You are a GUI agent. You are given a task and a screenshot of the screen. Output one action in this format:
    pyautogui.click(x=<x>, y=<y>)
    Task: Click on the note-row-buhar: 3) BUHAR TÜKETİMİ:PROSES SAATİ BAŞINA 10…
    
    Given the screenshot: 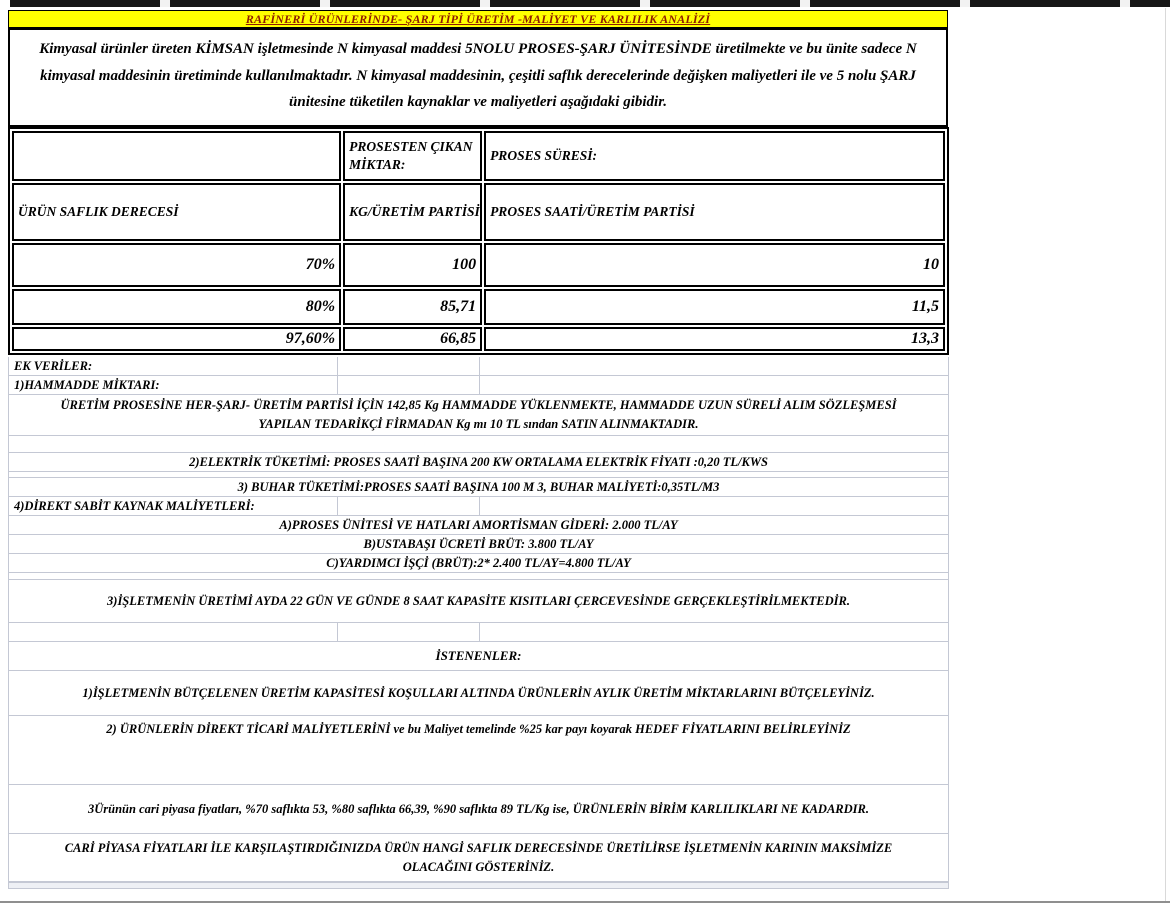 What is the action you would take?
    pyautogui.click(x=478, y=487)
    